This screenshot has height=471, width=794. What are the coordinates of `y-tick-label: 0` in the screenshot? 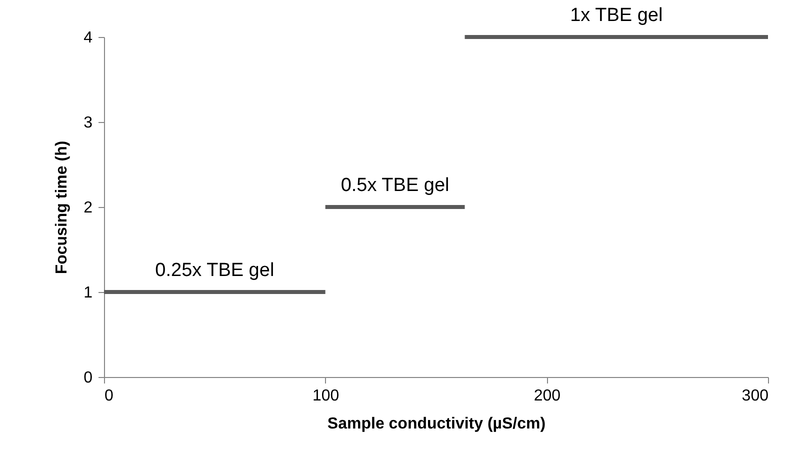 It's located at (88, 378).